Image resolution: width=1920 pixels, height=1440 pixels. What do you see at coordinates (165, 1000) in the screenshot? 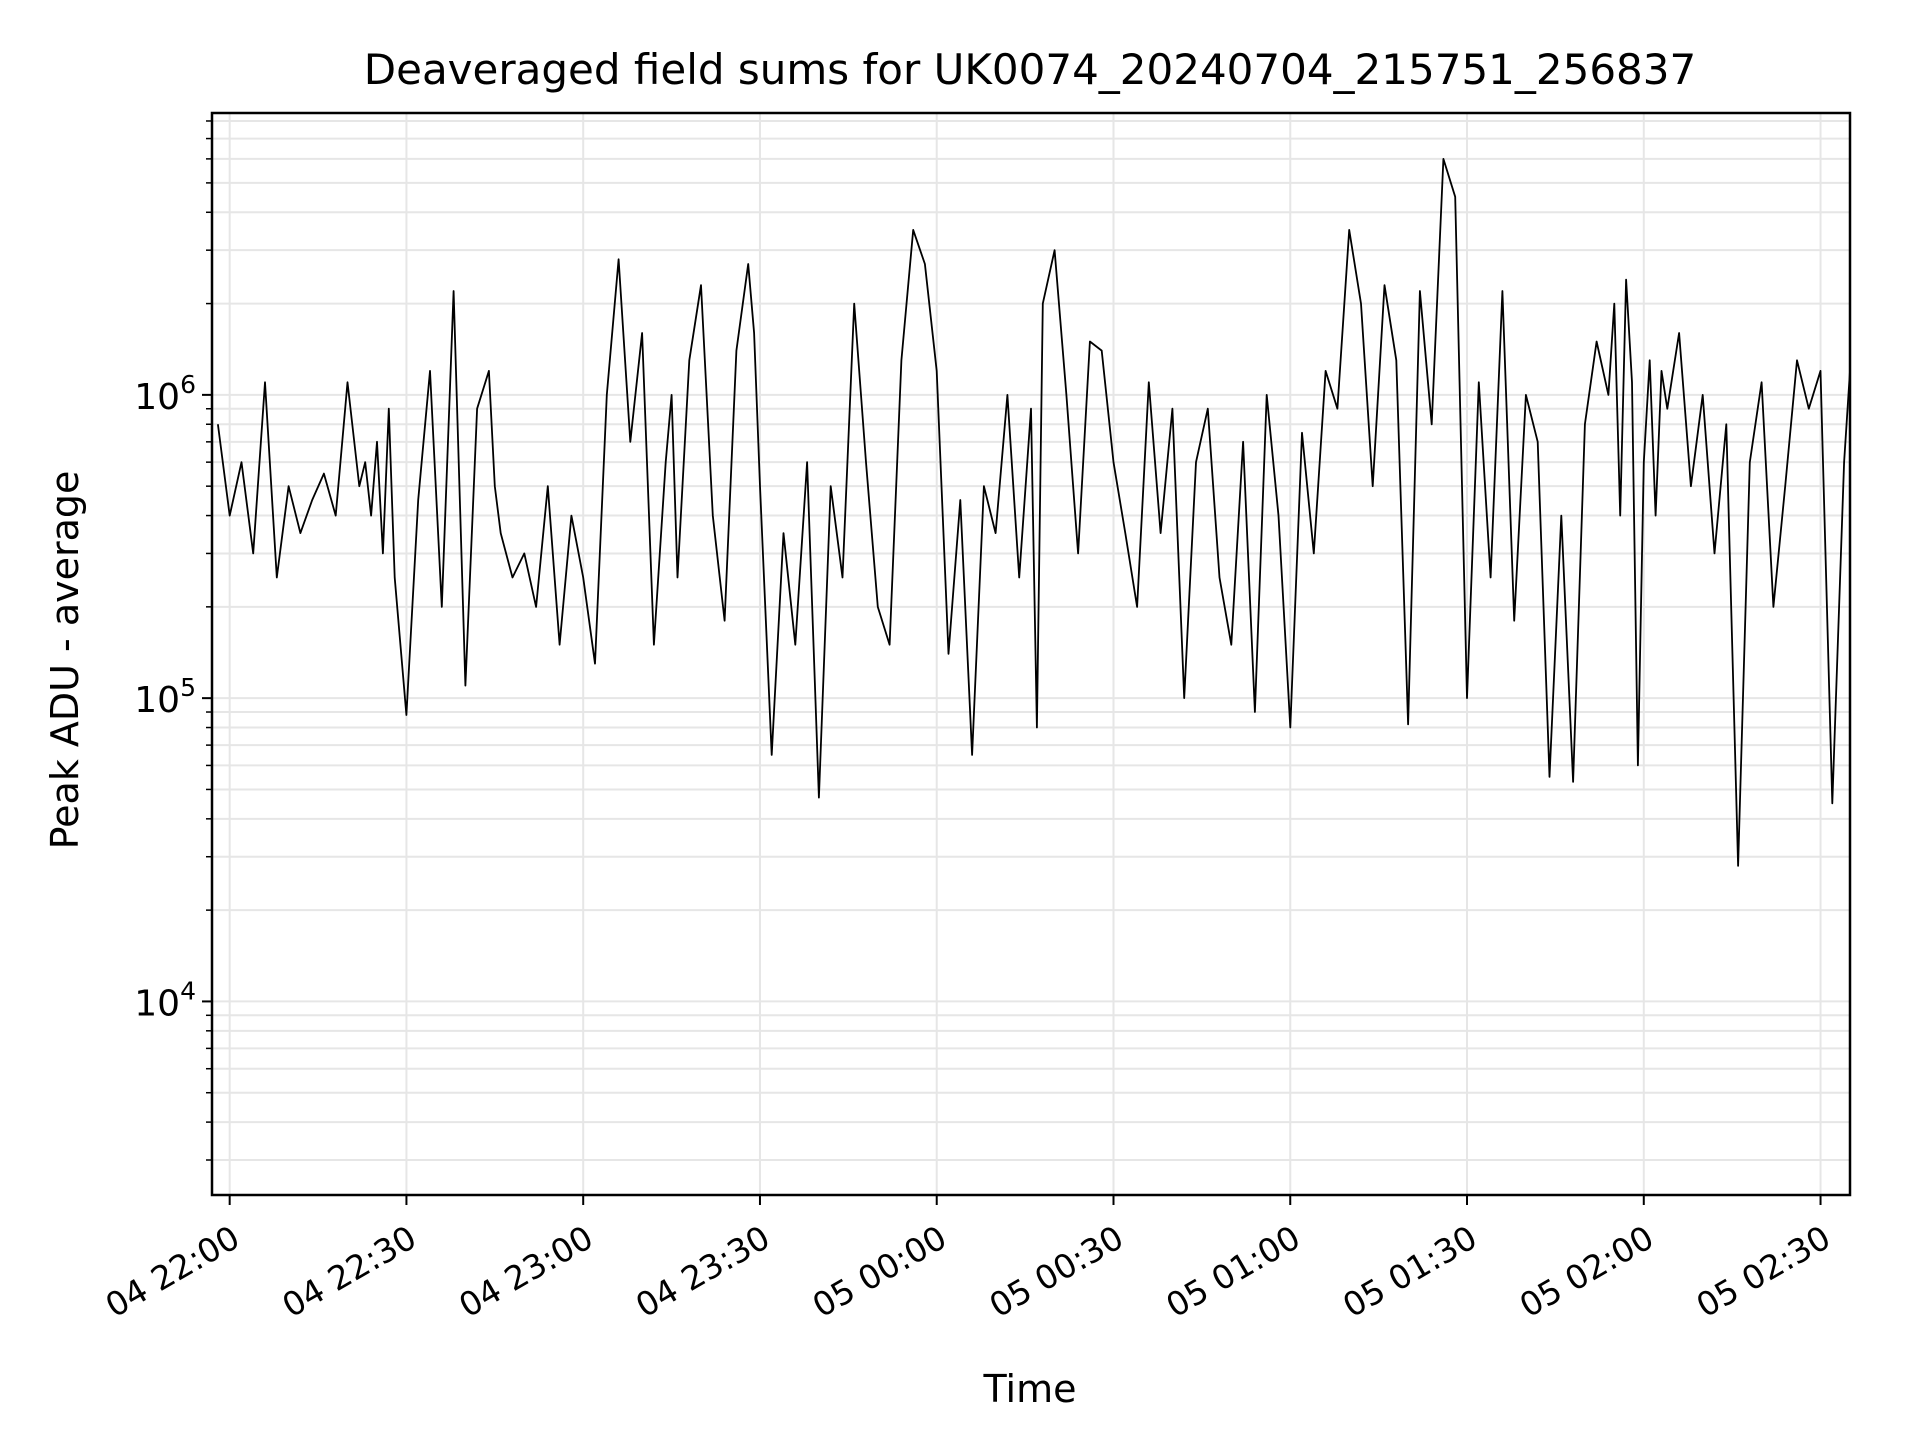
I see `y-tick-label: 10⁴` at bounding box center [165, 1000].